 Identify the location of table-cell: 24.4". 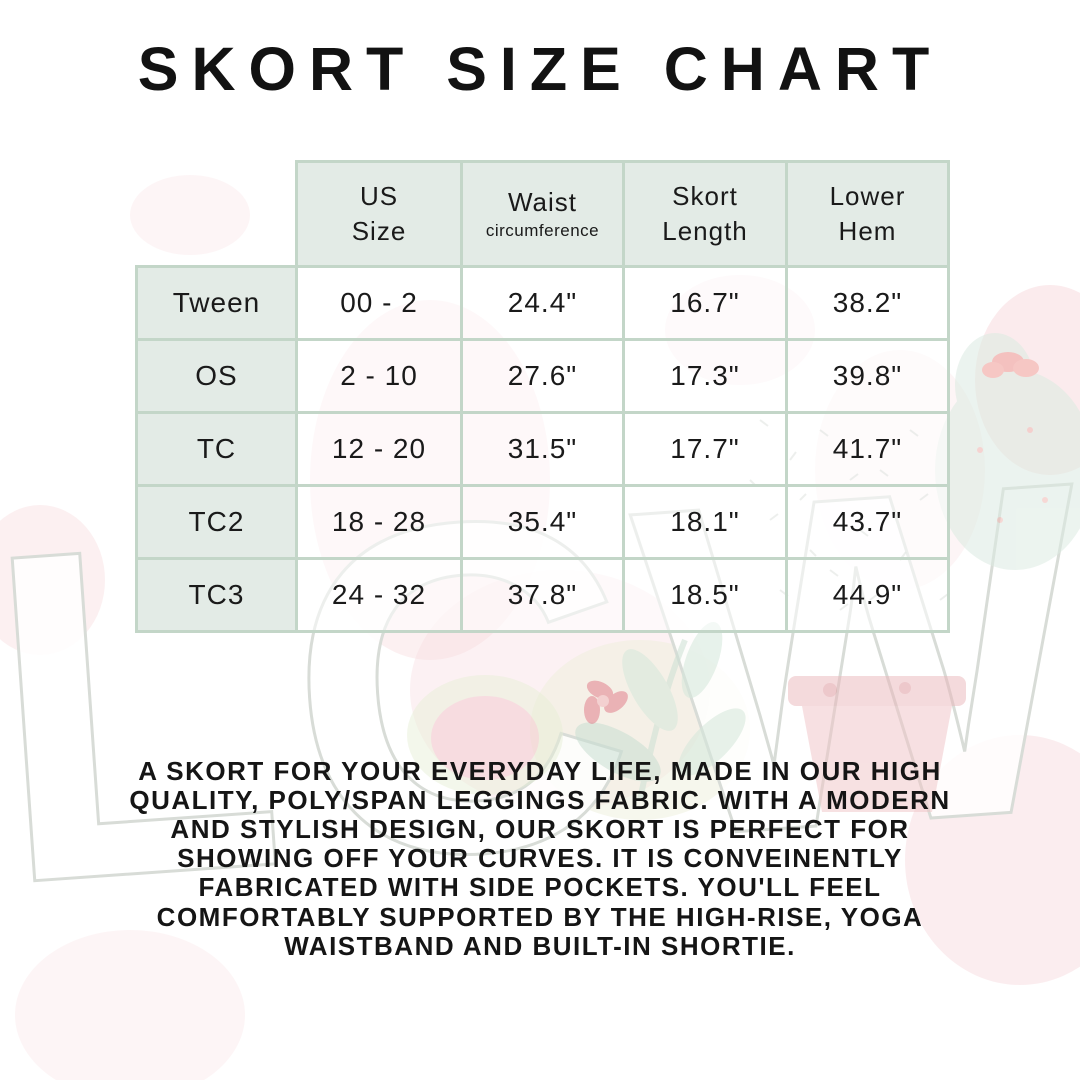
(542, 303).